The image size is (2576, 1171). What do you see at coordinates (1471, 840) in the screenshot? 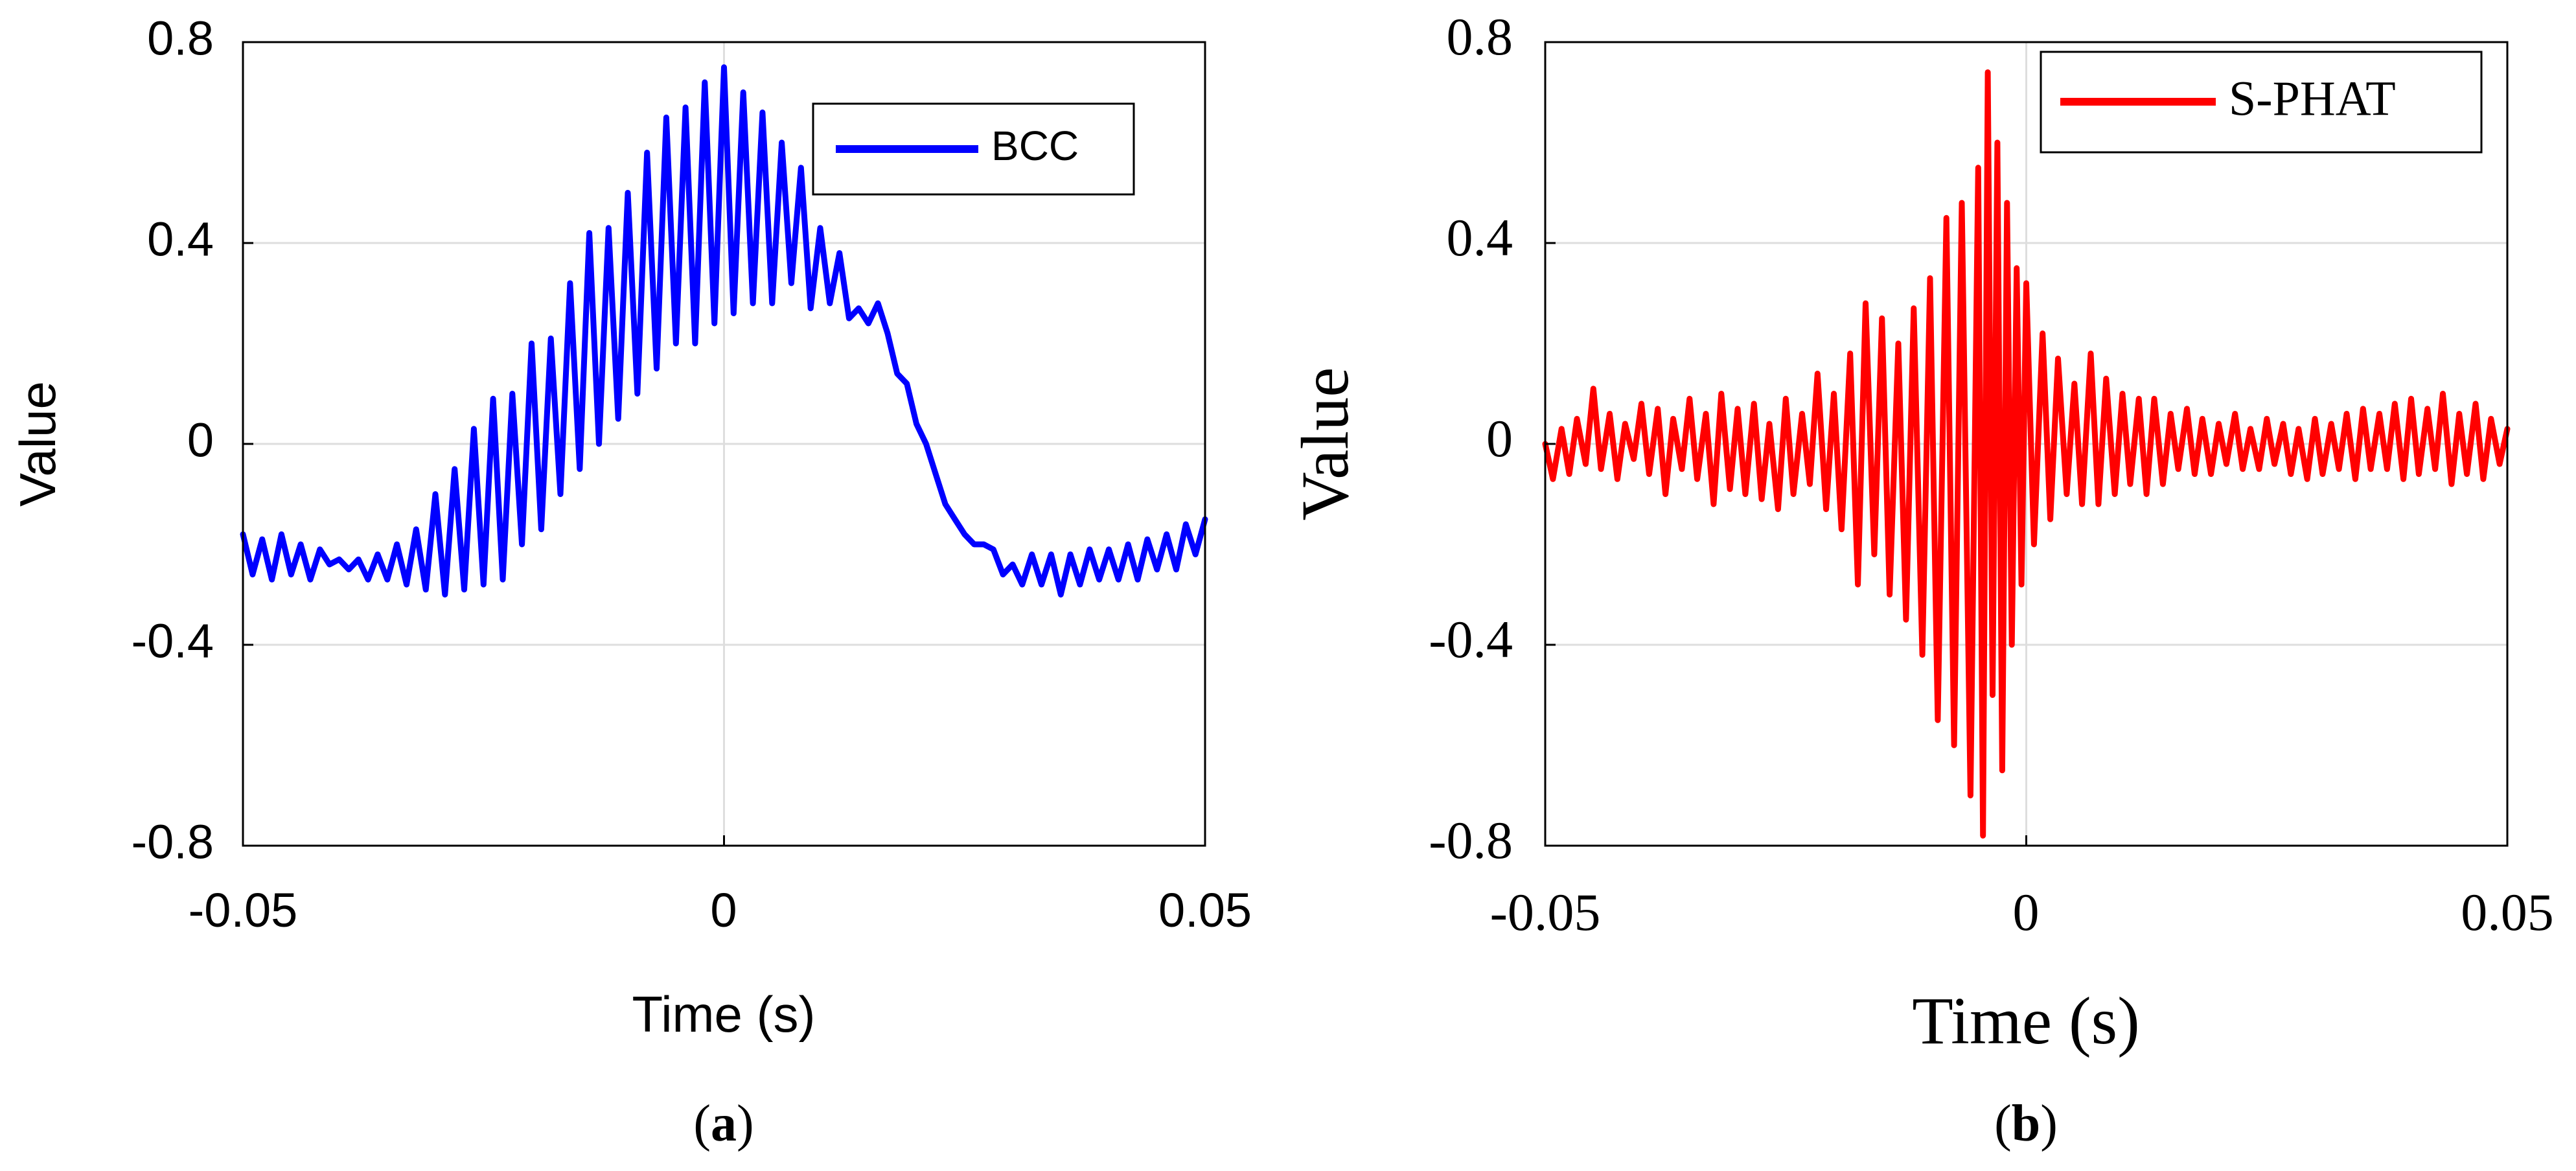
I see `ytick-label-b-0: -0.8` at bounding box center [1471, 840].